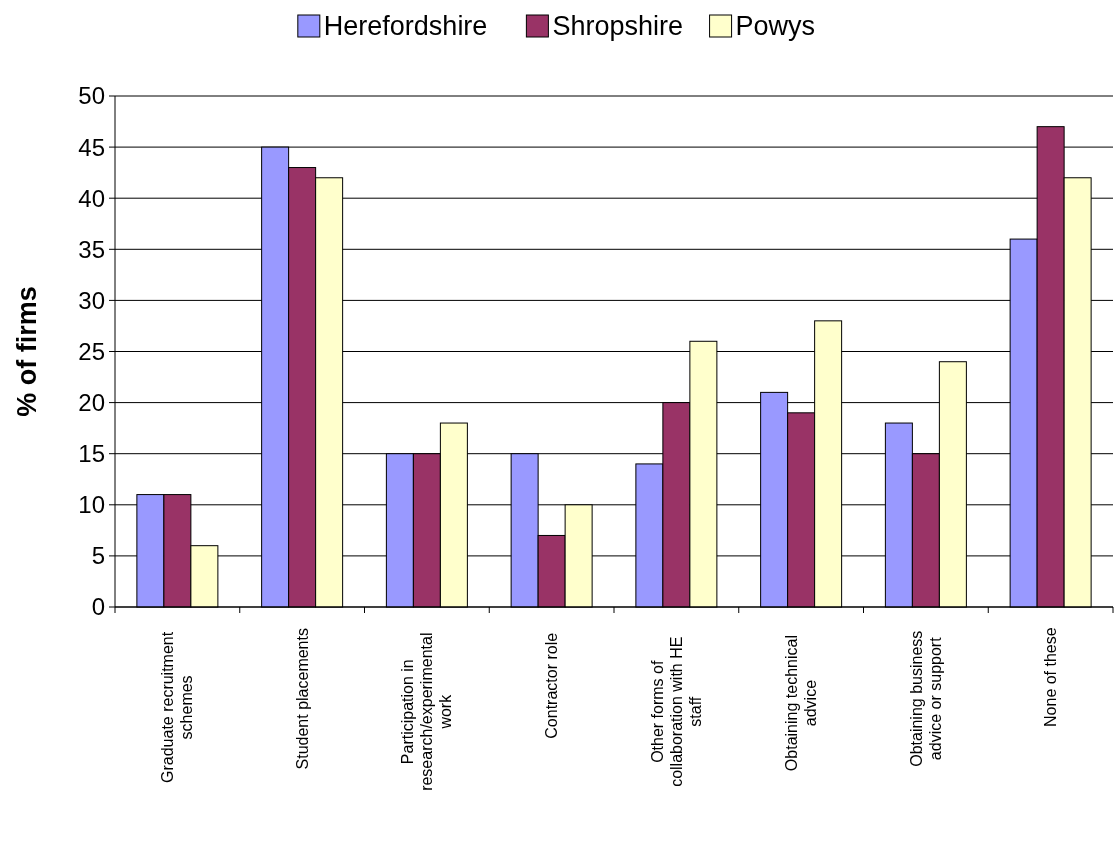 This screenshot has height=847, width=1115. What do you see at coordinates (91, 505) in the screenshot?
I see `y-tick-label: 10` at bounding box center [91, 505].